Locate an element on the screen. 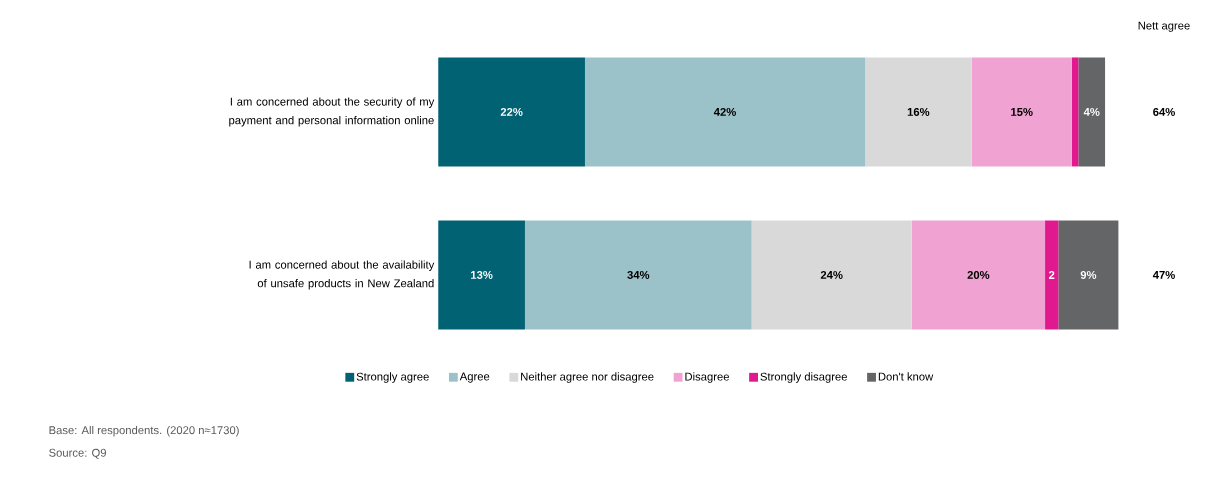 The image size is (1217, 479). data-label: 9% is located at coordinates (1088, 274).